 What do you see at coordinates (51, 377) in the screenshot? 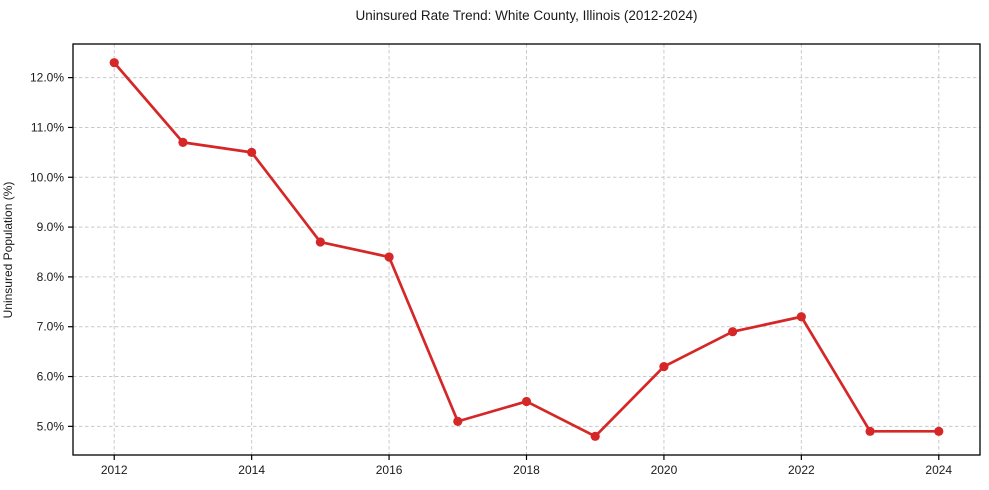
I see `y-tick-label: 6.0%` at bounding box center [51, 377].